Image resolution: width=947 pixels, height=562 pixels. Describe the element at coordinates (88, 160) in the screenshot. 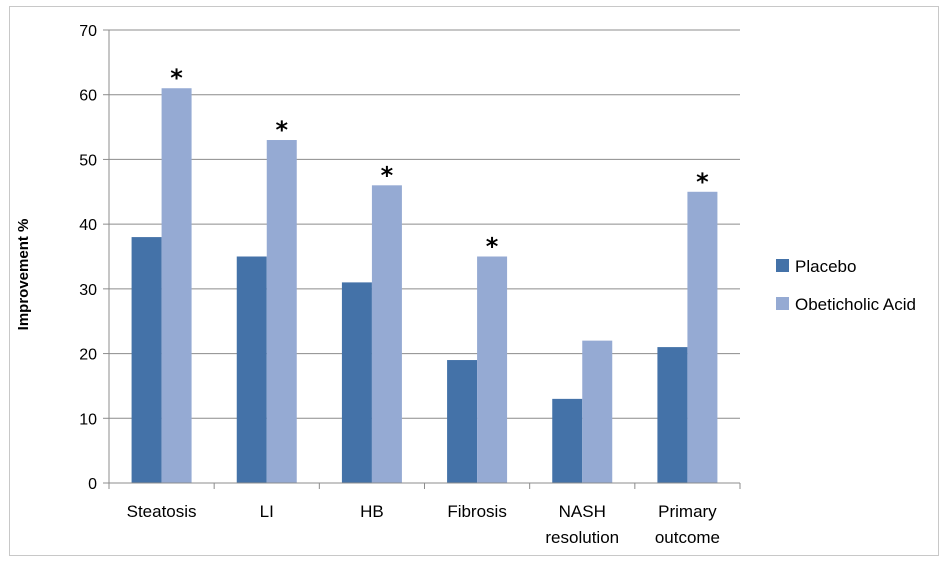

I see `y-tick-label: 50` at that location.